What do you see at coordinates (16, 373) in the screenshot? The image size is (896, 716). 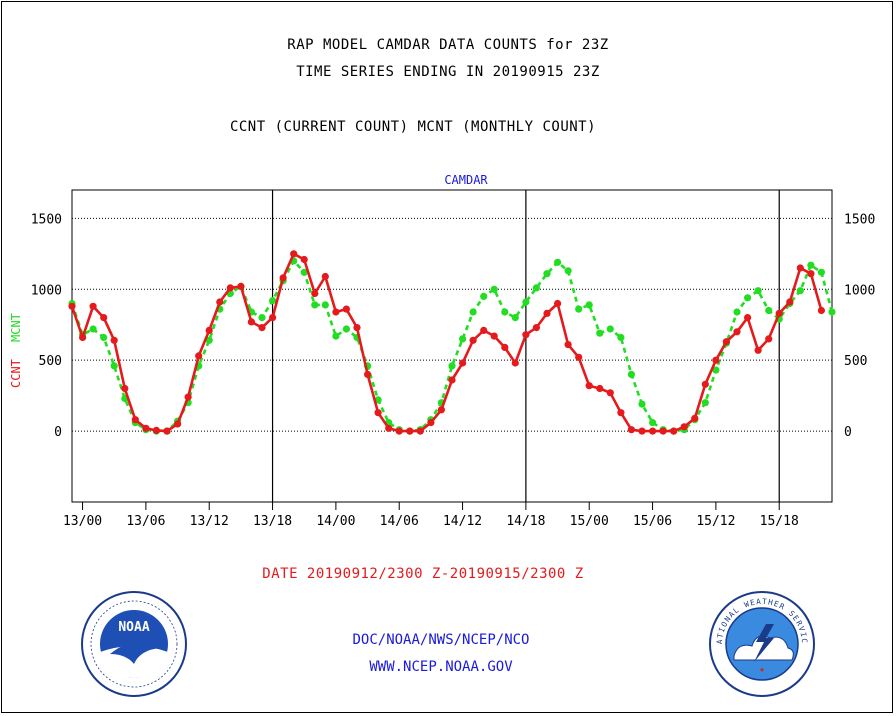 I see `y-axis-label-ccnt: CCNT` at bounding box center [16, 373].